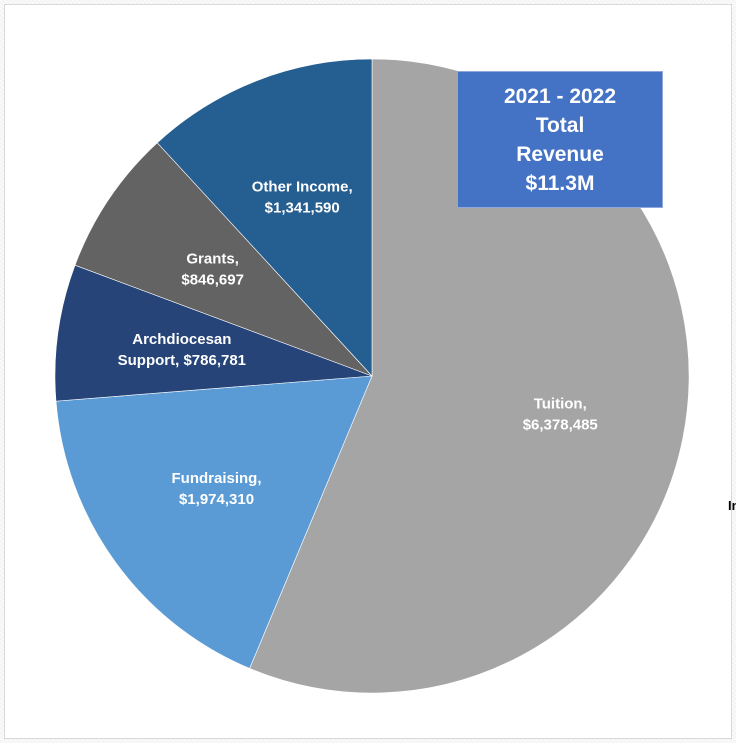  I want to click on total-box-line: $11.3M, so click(560, 183).